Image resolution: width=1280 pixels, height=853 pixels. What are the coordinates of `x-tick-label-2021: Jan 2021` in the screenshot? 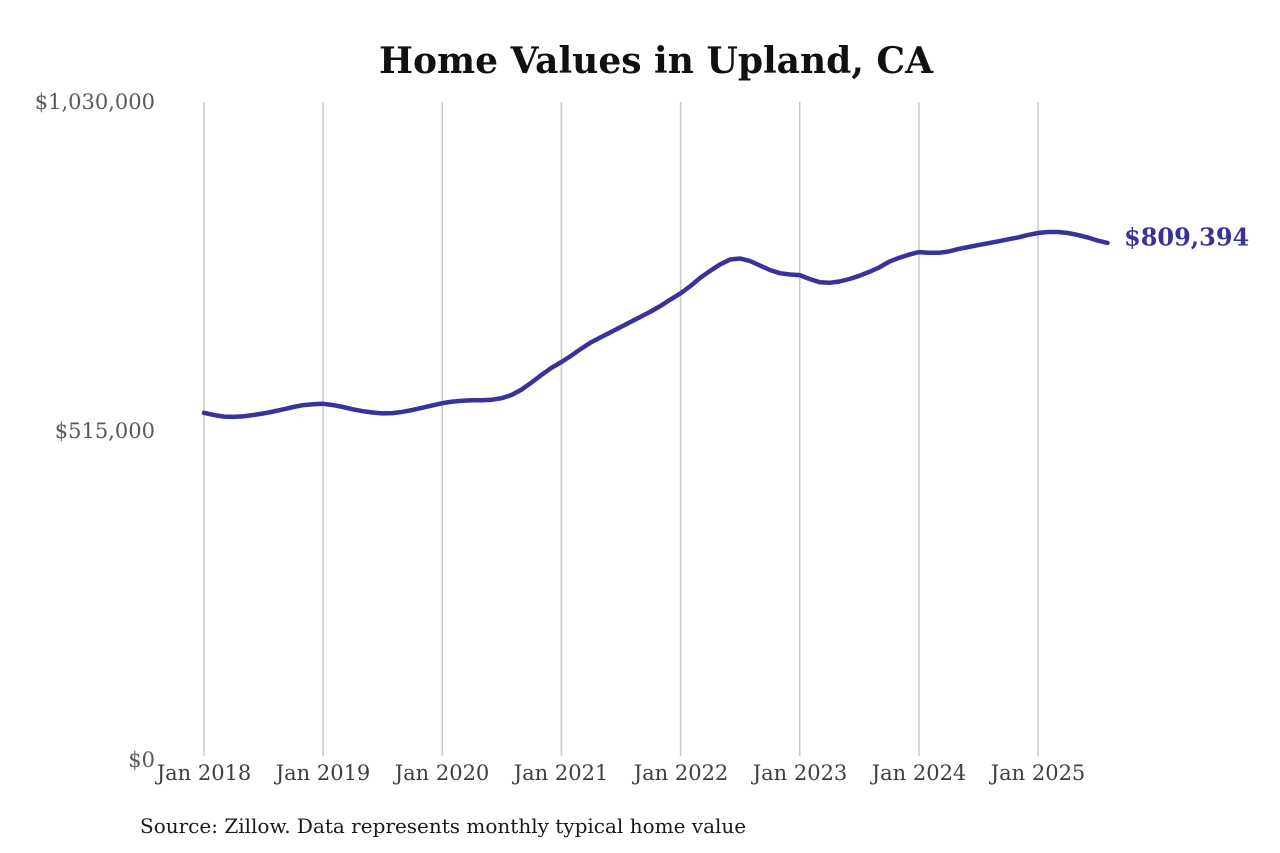 It's located at (561, 773).